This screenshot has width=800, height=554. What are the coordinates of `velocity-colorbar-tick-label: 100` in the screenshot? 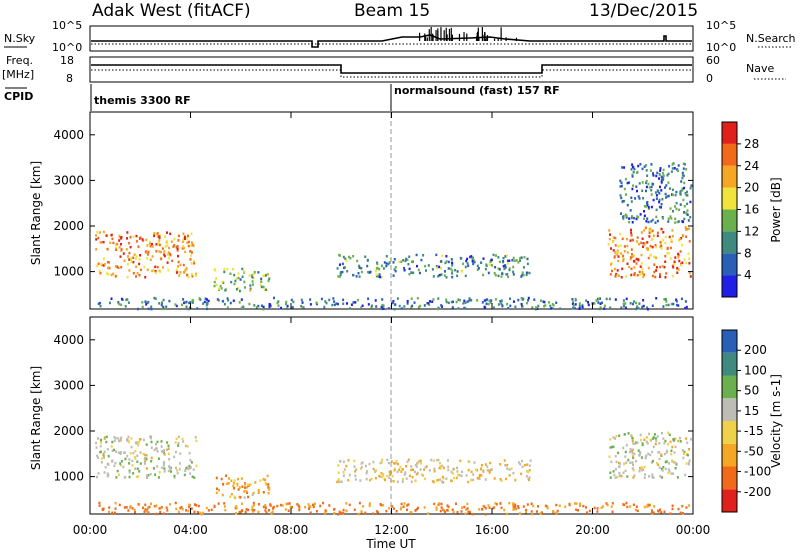 It's located at (755, 370).